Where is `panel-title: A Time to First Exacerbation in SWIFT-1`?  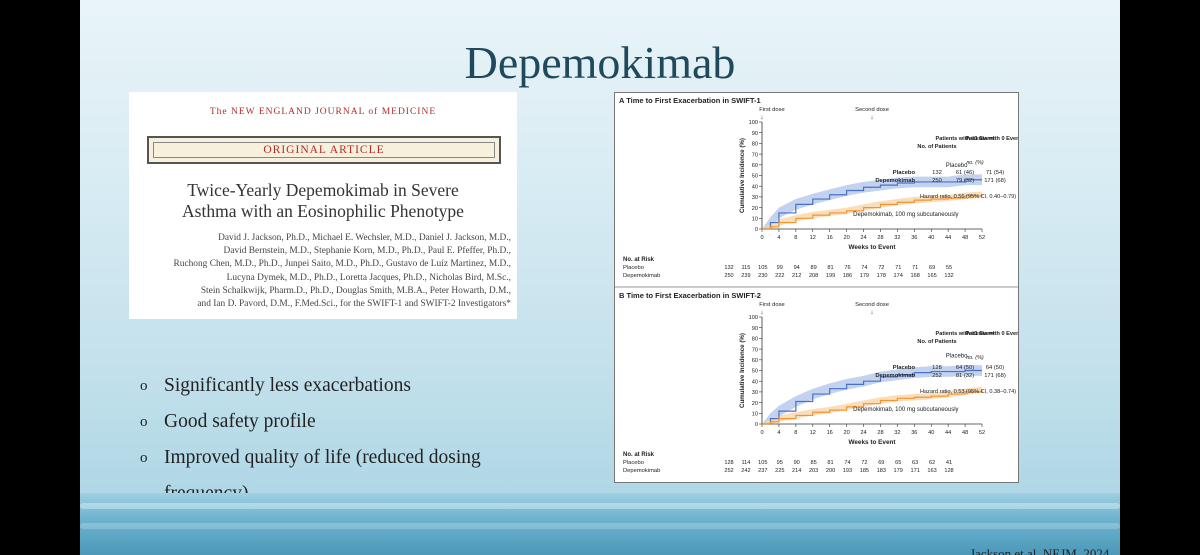
panel-title: A Time to First Exacerbation in SWIFT-1 is located at coordinates (690, 100).